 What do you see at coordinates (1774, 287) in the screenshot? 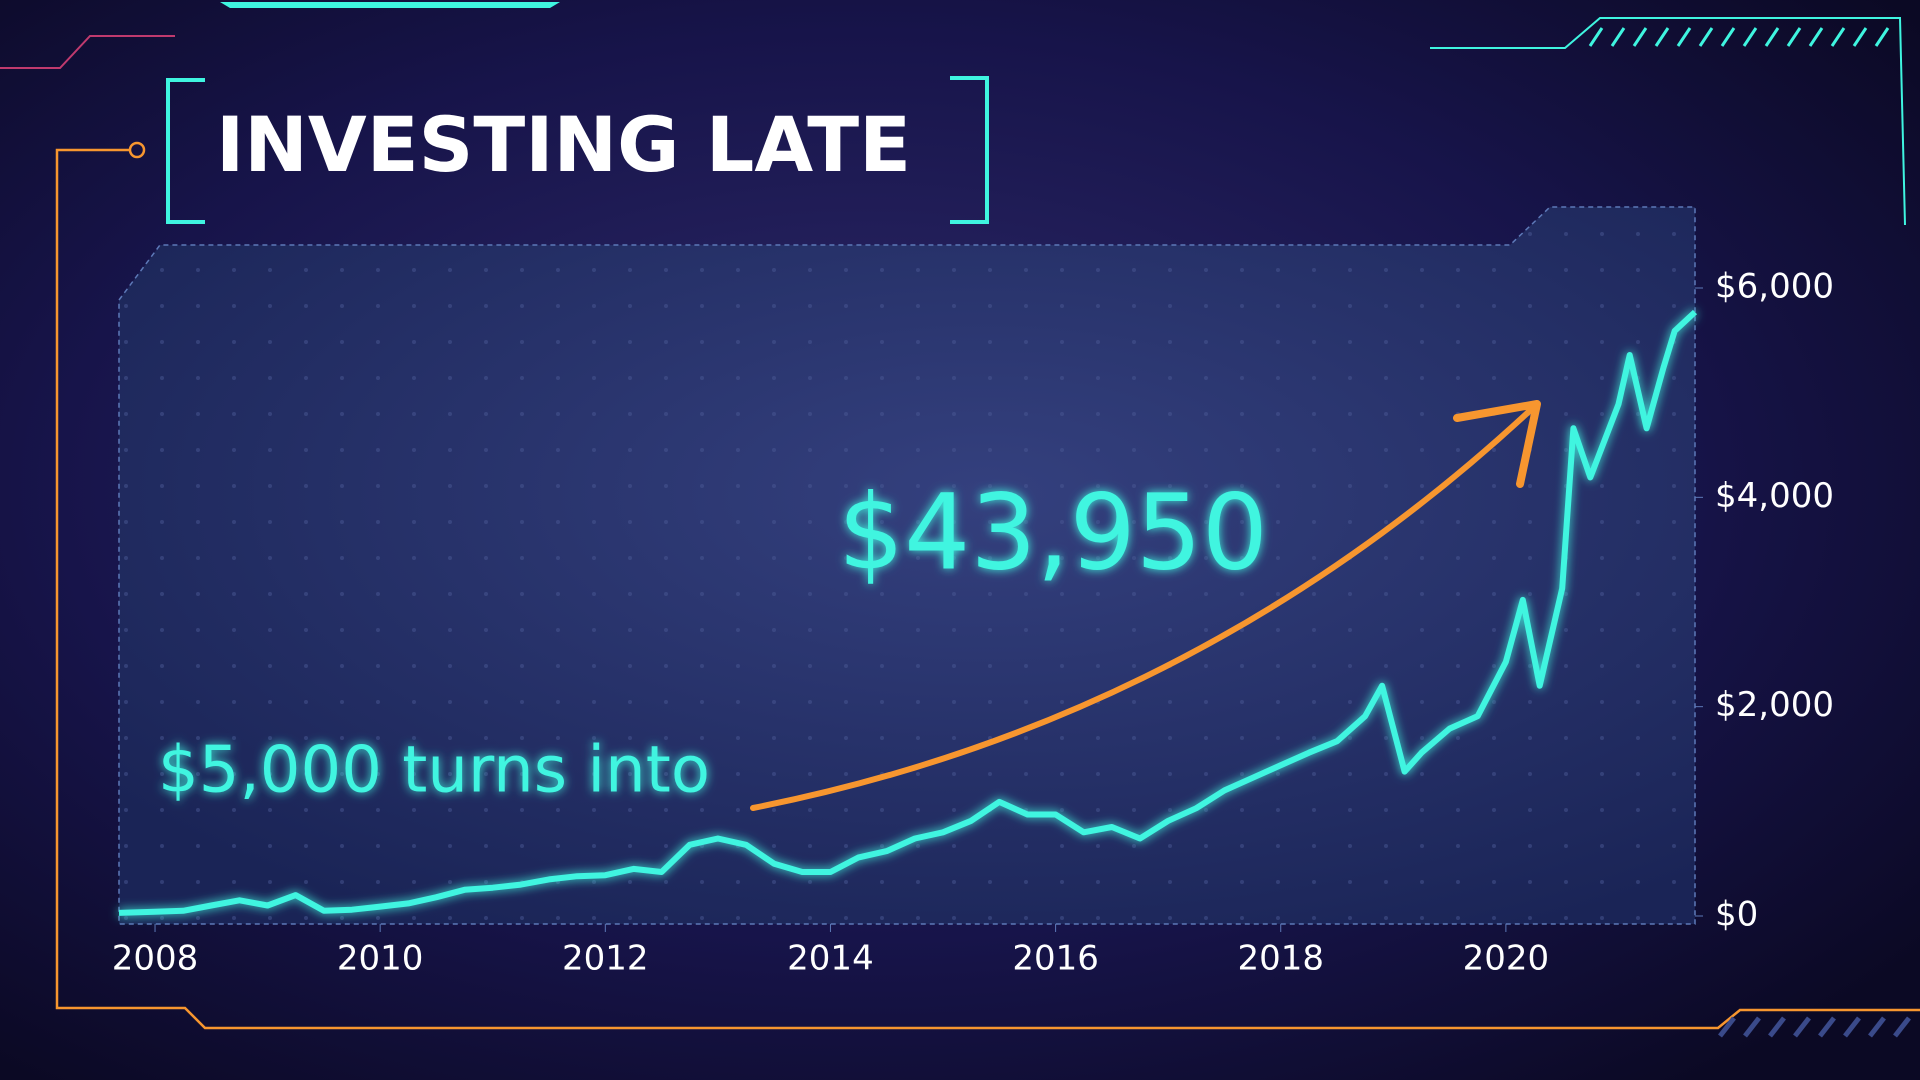
I see `y-tick-label: $6,000` at bounding box center [1774, 287].